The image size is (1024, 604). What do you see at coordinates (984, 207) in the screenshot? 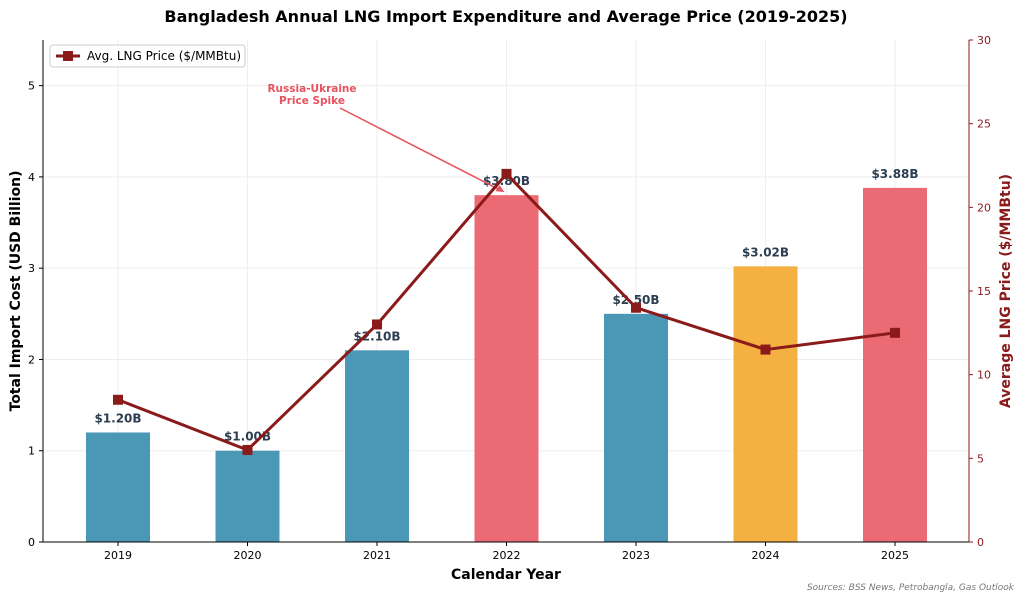
I see `y2-tick-label: 20` at bounding box center [984, 207].